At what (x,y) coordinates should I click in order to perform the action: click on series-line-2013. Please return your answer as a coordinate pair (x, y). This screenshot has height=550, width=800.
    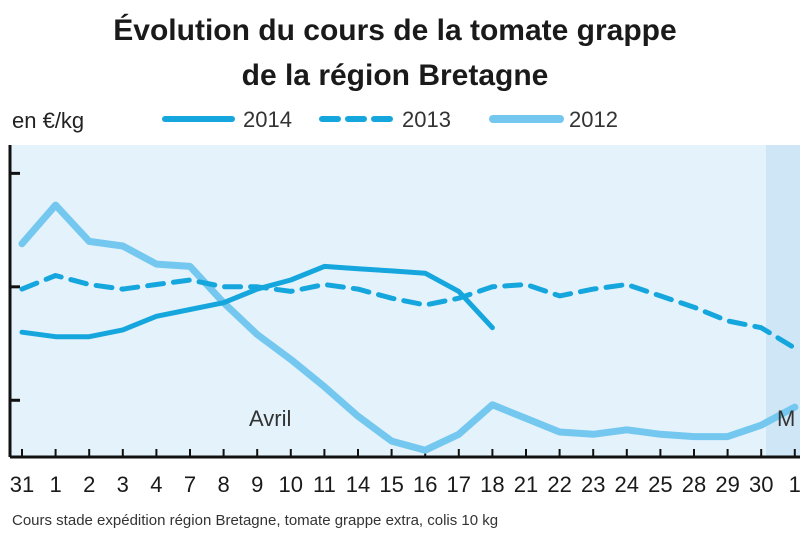
    Looking at the image, I should click on (408, 312).